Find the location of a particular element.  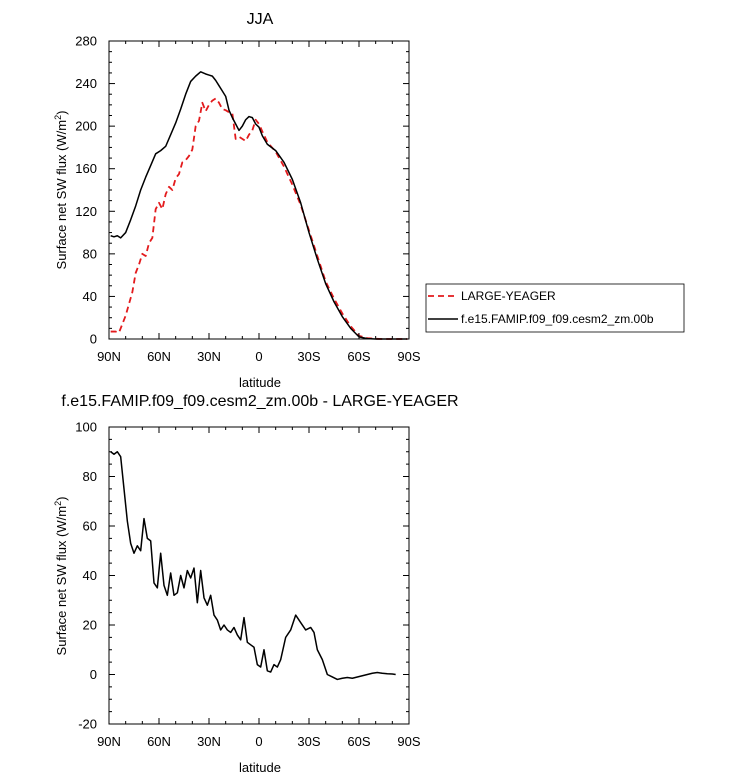

bottom-xtick-label: 90N is located at coordinates (109, 741).